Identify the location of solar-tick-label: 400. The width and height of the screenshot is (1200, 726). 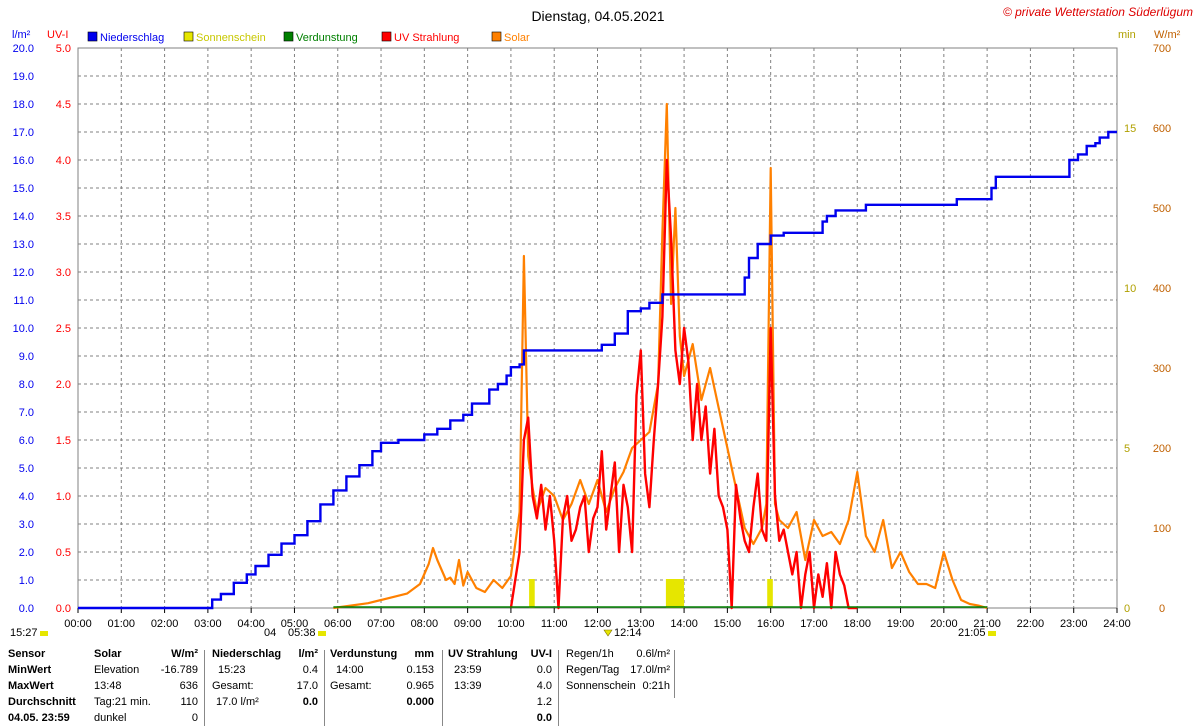
(1162, 289).